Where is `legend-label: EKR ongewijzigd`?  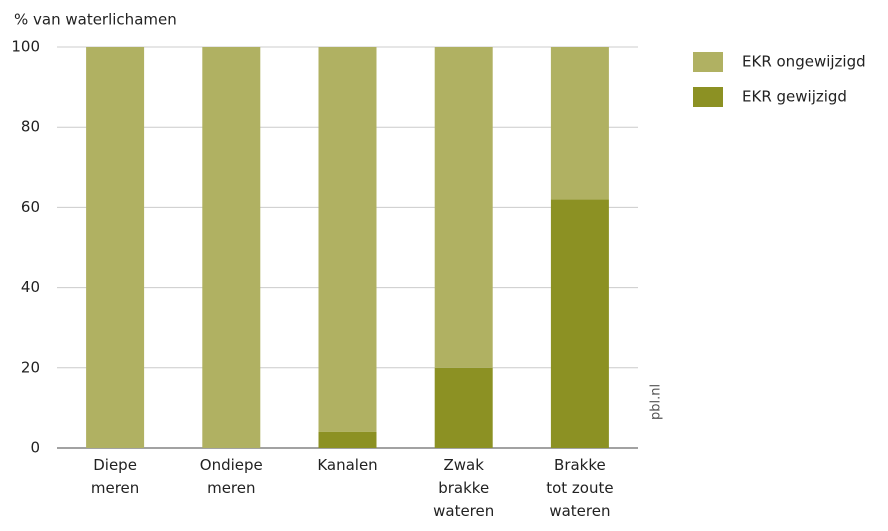
legend-label: EKR ongewijzigd is located at coordinates (804, 62).